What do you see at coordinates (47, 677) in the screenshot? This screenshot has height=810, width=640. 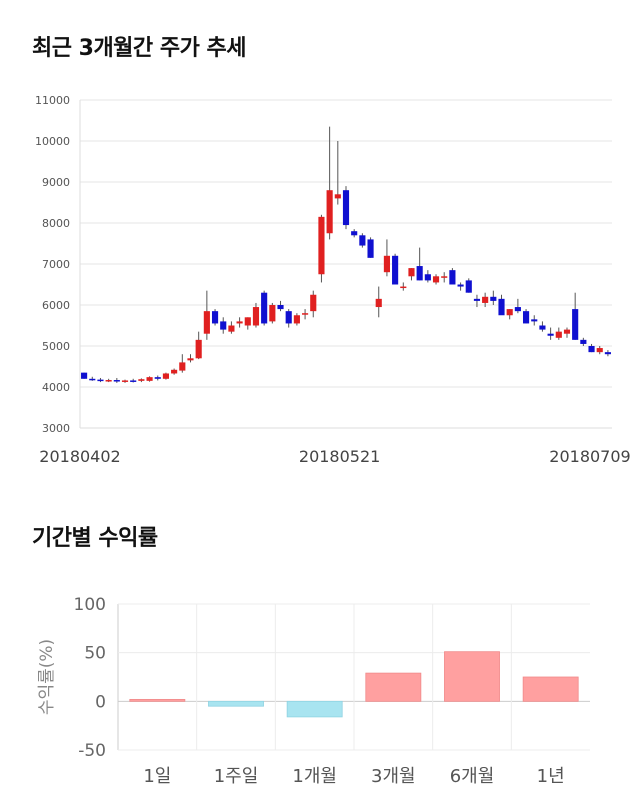 I see `y-axis-label: 수익률(%)` at bounding box center [47, 677].